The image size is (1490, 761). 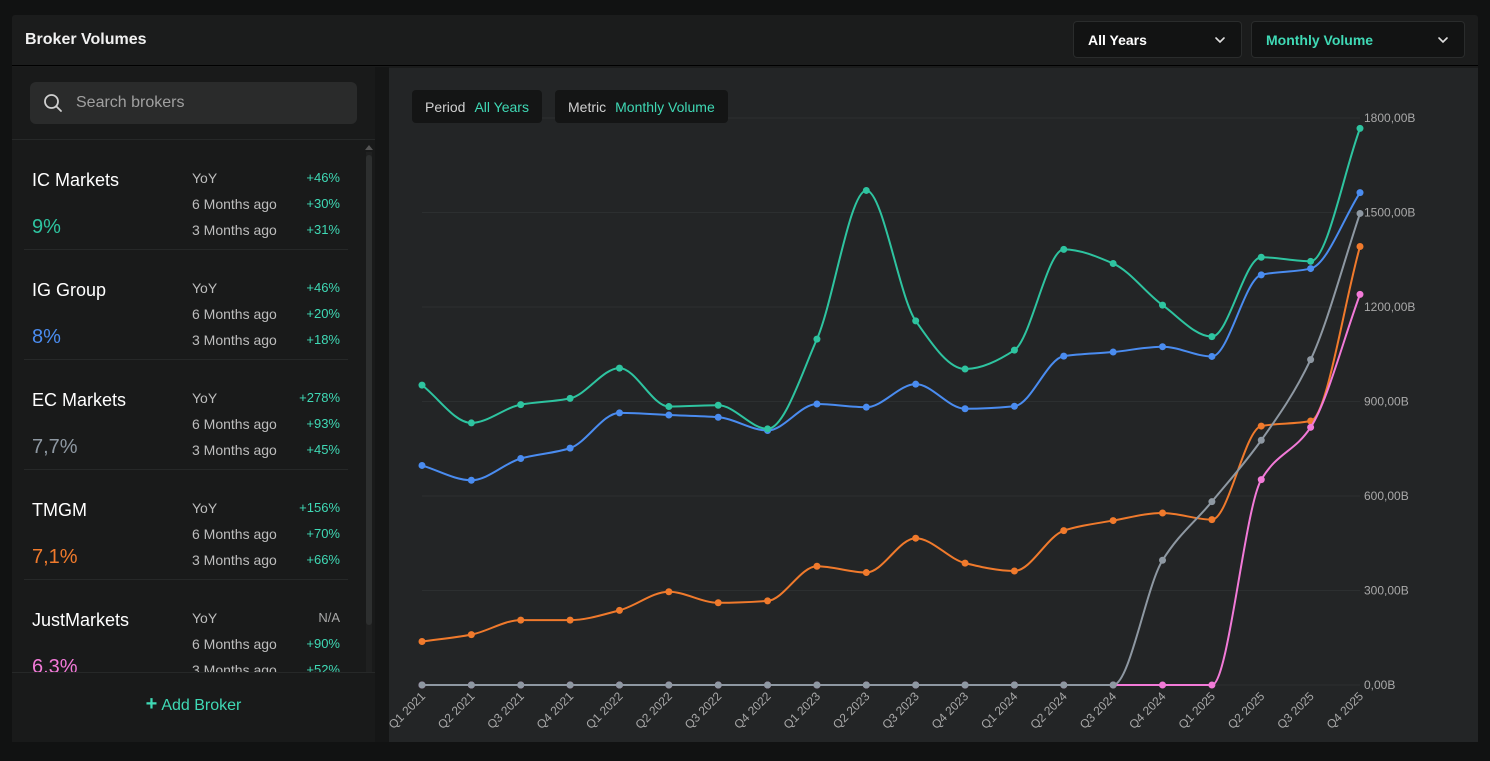 I want to click on x-tick-label: Q2 2022, so click(x=654, y=710).